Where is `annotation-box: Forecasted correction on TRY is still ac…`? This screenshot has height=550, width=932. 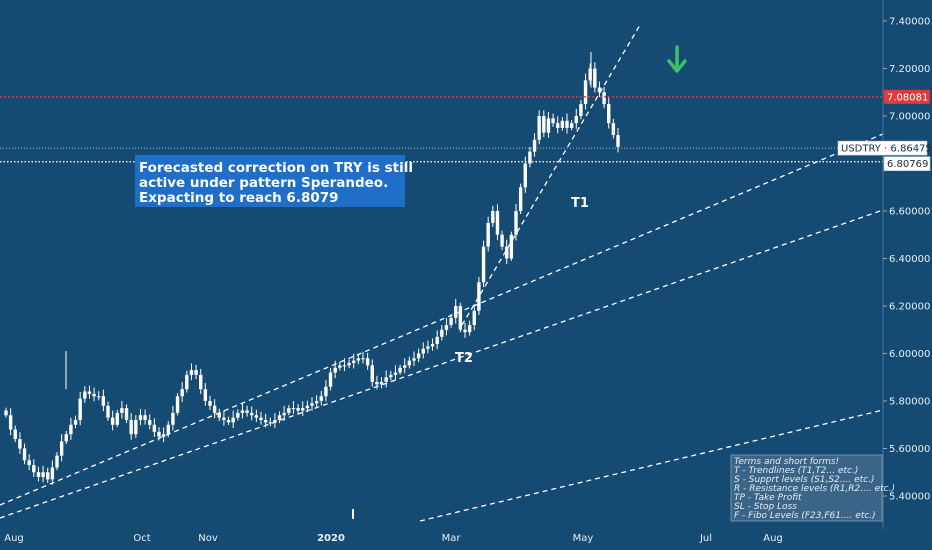 annotation-box: Forecasted correction on TRY is still ac… is located at coordinates (274, 181).